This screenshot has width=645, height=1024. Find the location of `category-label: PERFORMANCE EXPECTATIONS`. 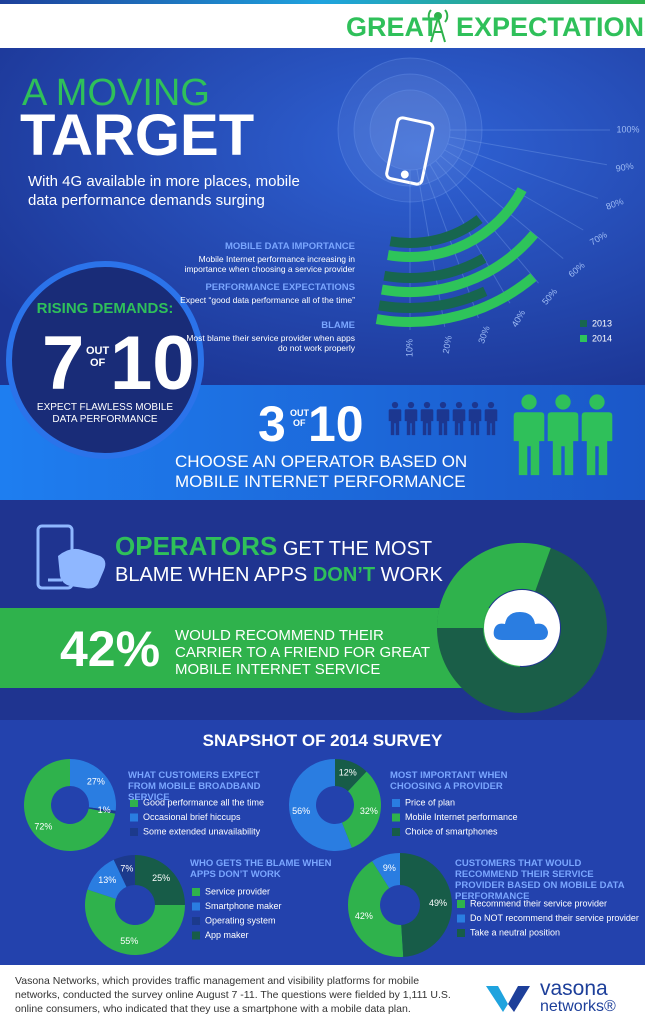

category-label: PERFORMANCE EXPECTATIONS is located at coordinates (280, 287).